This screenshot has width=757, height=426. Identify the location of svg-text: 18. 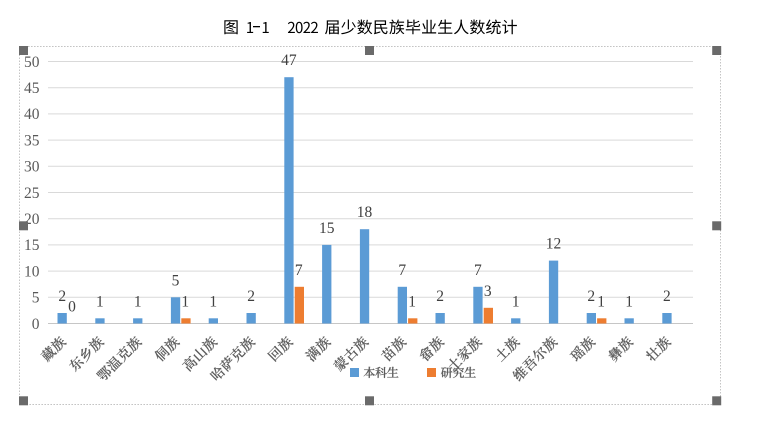
(365, 212).